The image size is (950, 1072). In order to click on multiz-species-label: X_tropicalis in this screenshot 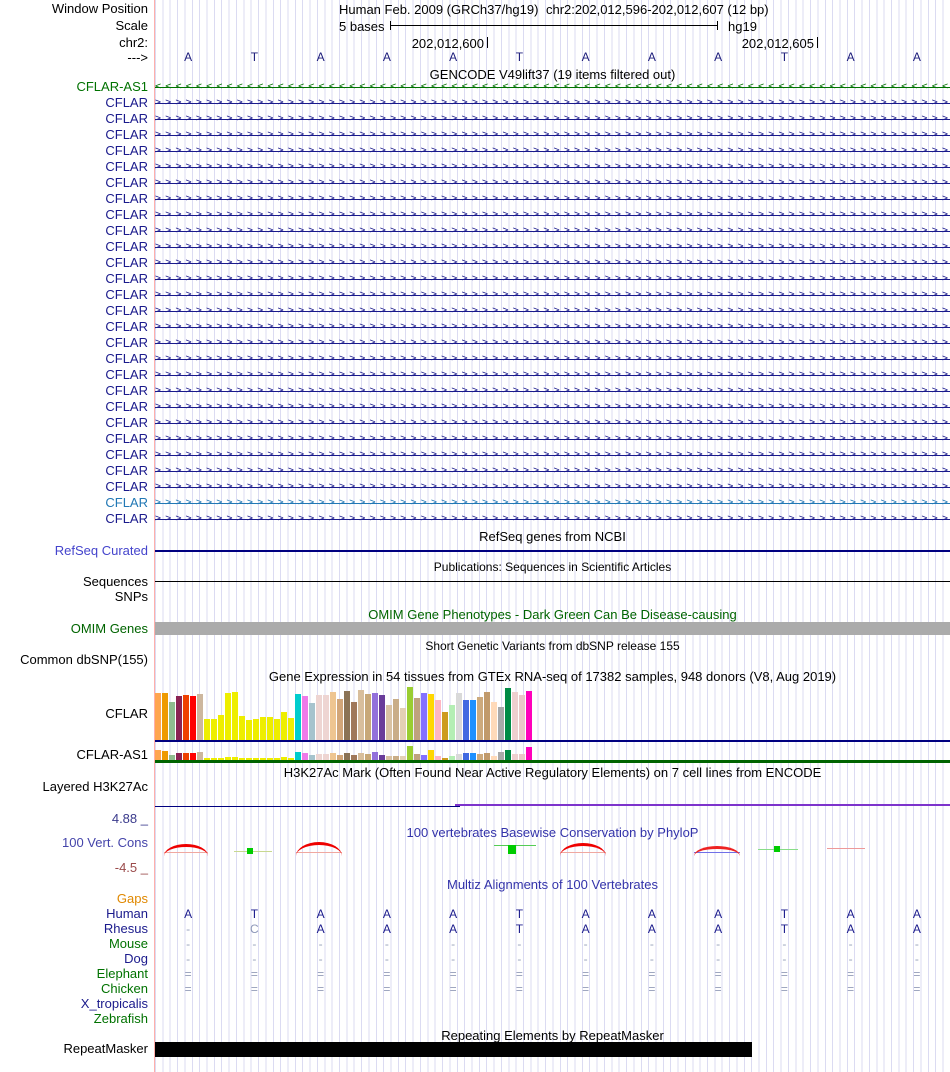, I will do `click(114, 1003)`.